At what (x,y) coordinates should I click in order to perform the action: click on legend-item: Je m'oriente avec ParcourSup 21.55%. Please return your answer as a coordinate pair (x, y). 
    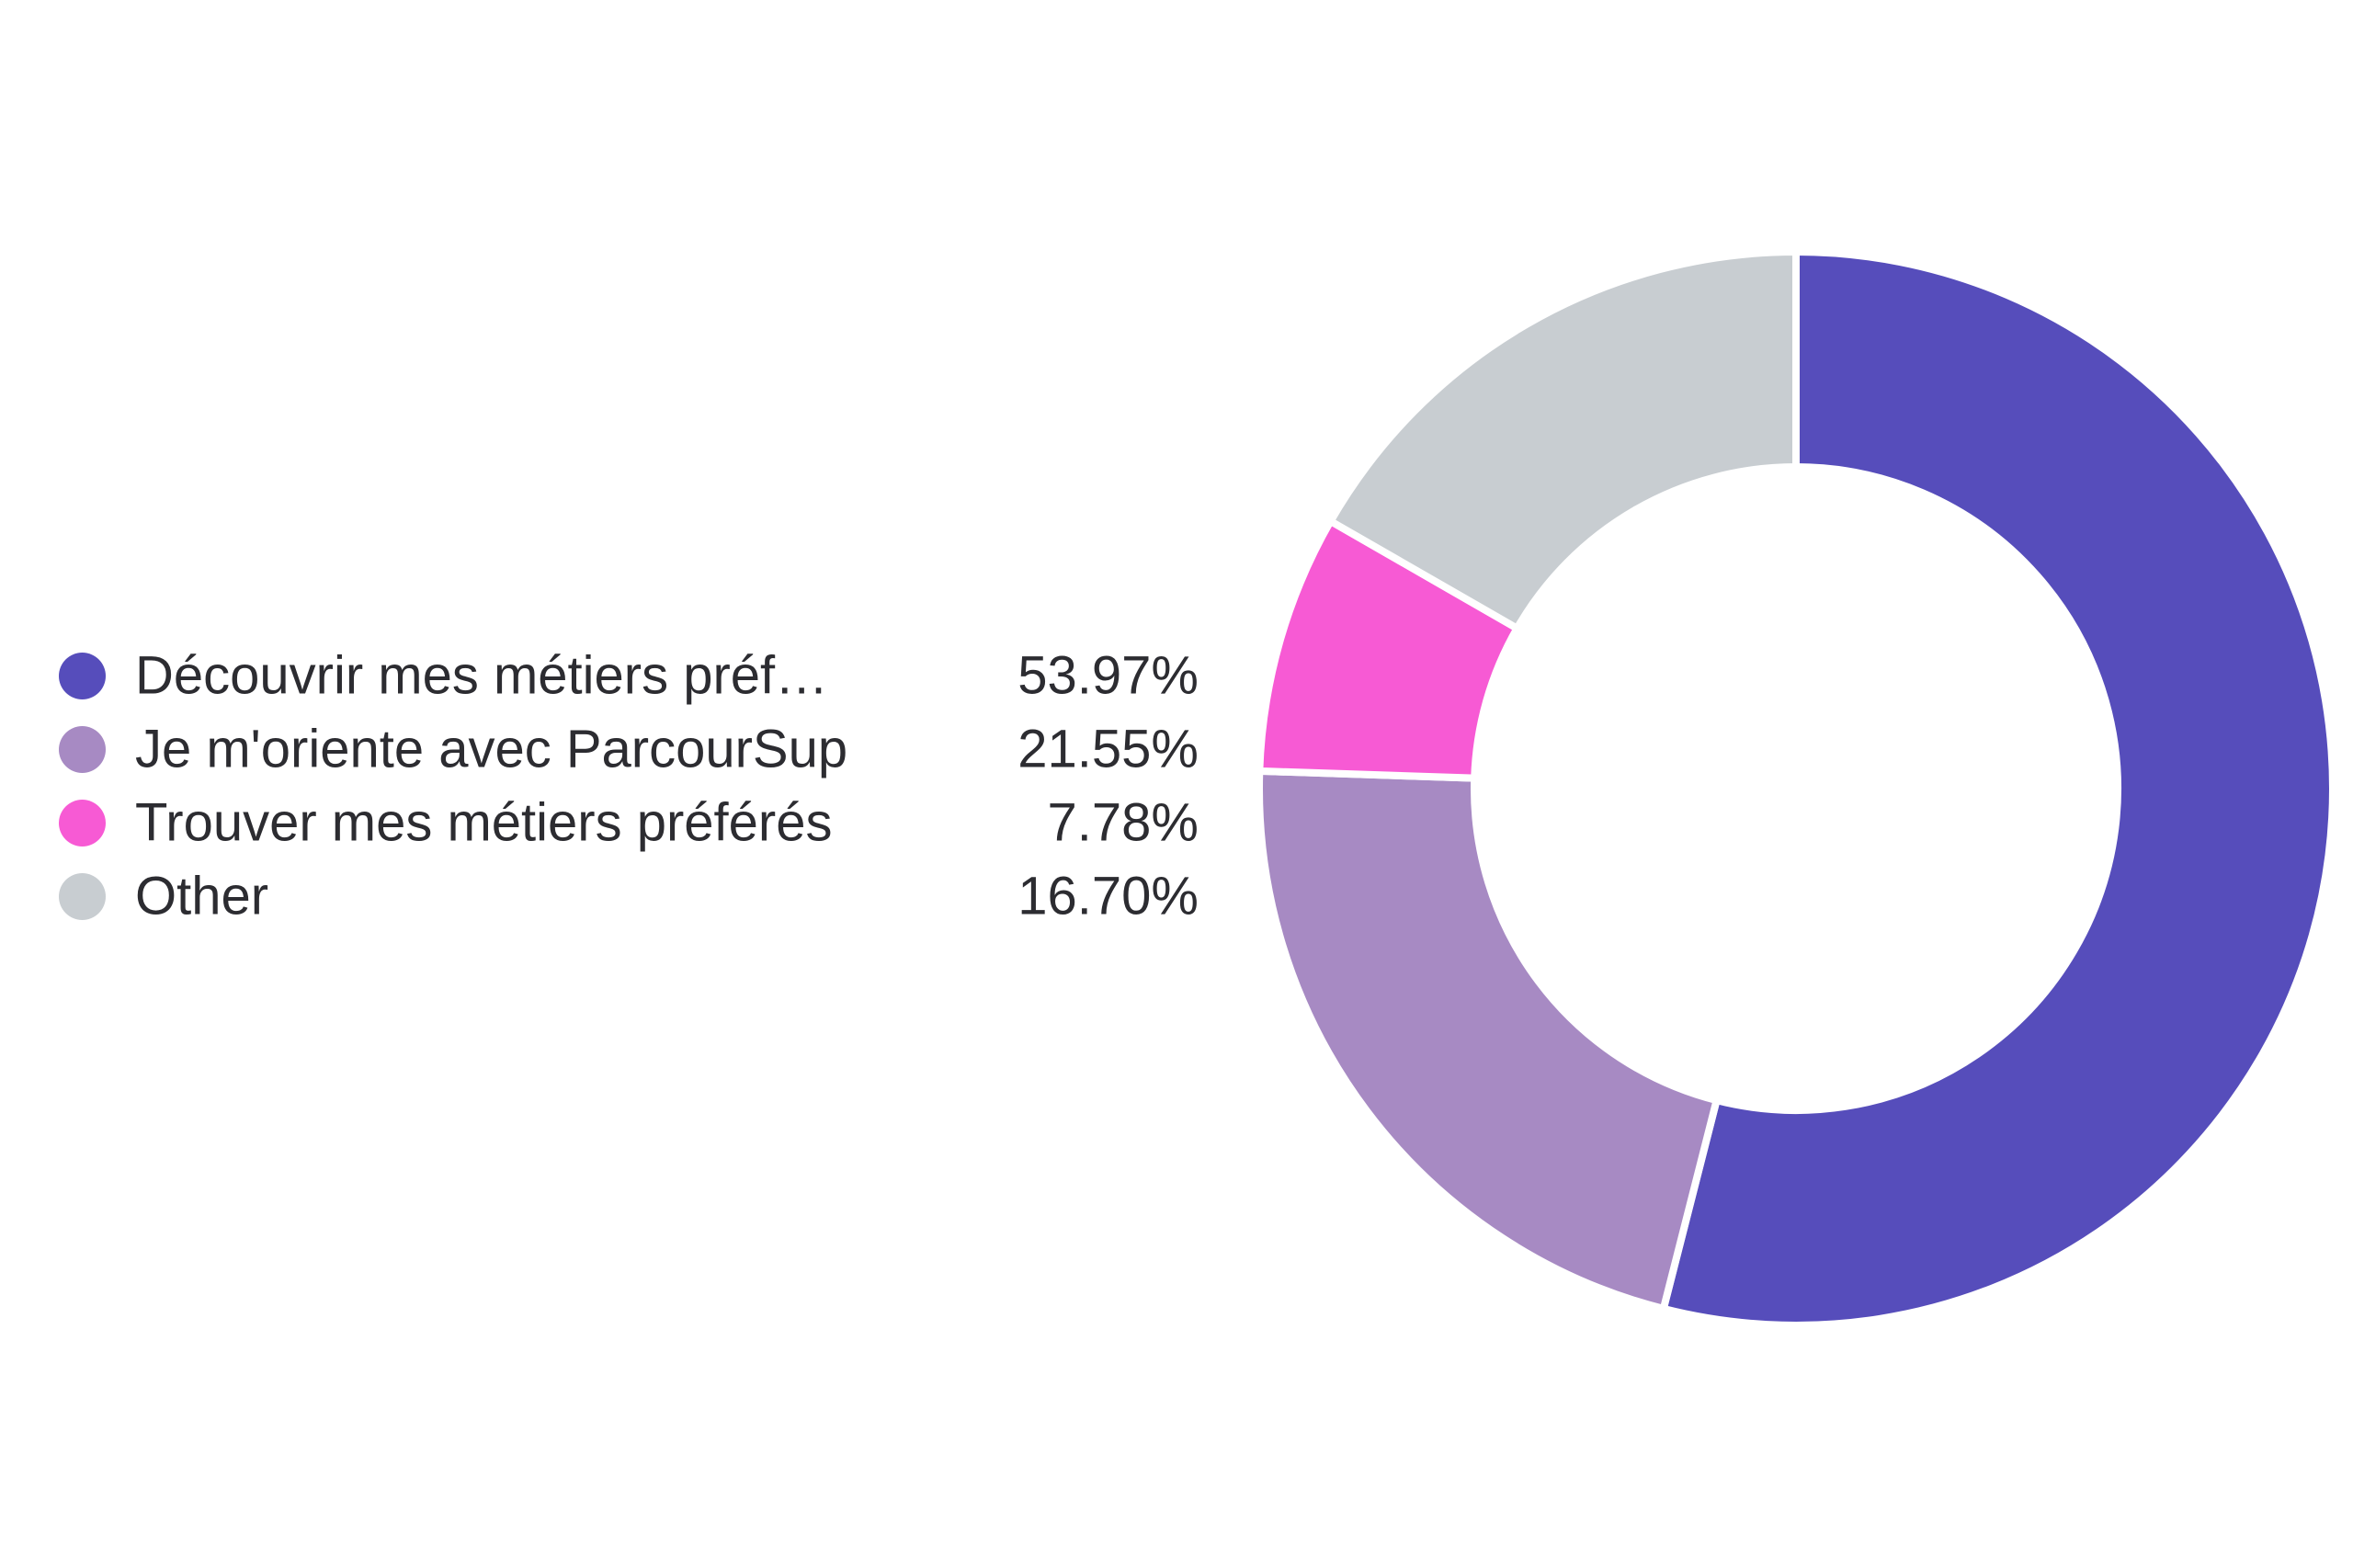
    Looking at the image, I should click on (629, 749).